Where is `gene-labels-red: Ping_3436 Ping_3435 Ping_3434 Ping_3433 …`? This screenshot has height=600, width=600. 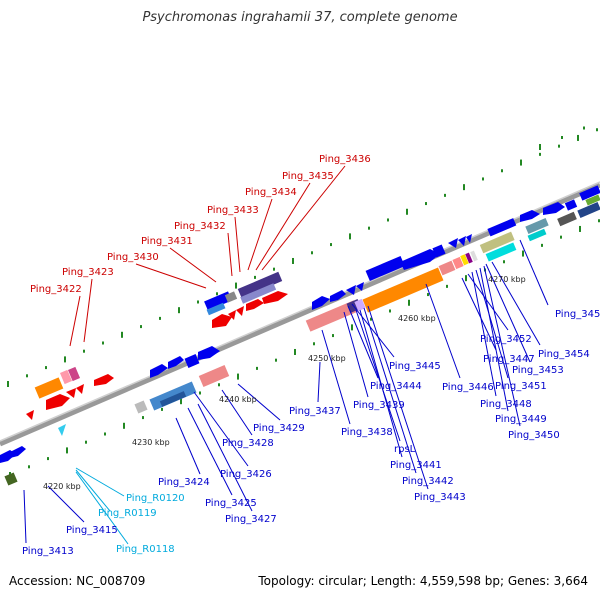
gene-labels-red: Ping_3436 Ping_3435 Ping_3434 Ping_3433 … is located at coordinates (200, 224).